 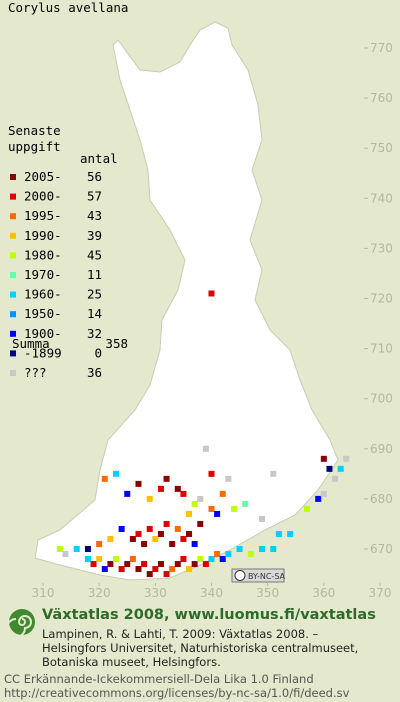 What do you see at coordinates (43, 254) in the screenshot?
I see `legend-label: 1980-` at bounding box center [43, 254].